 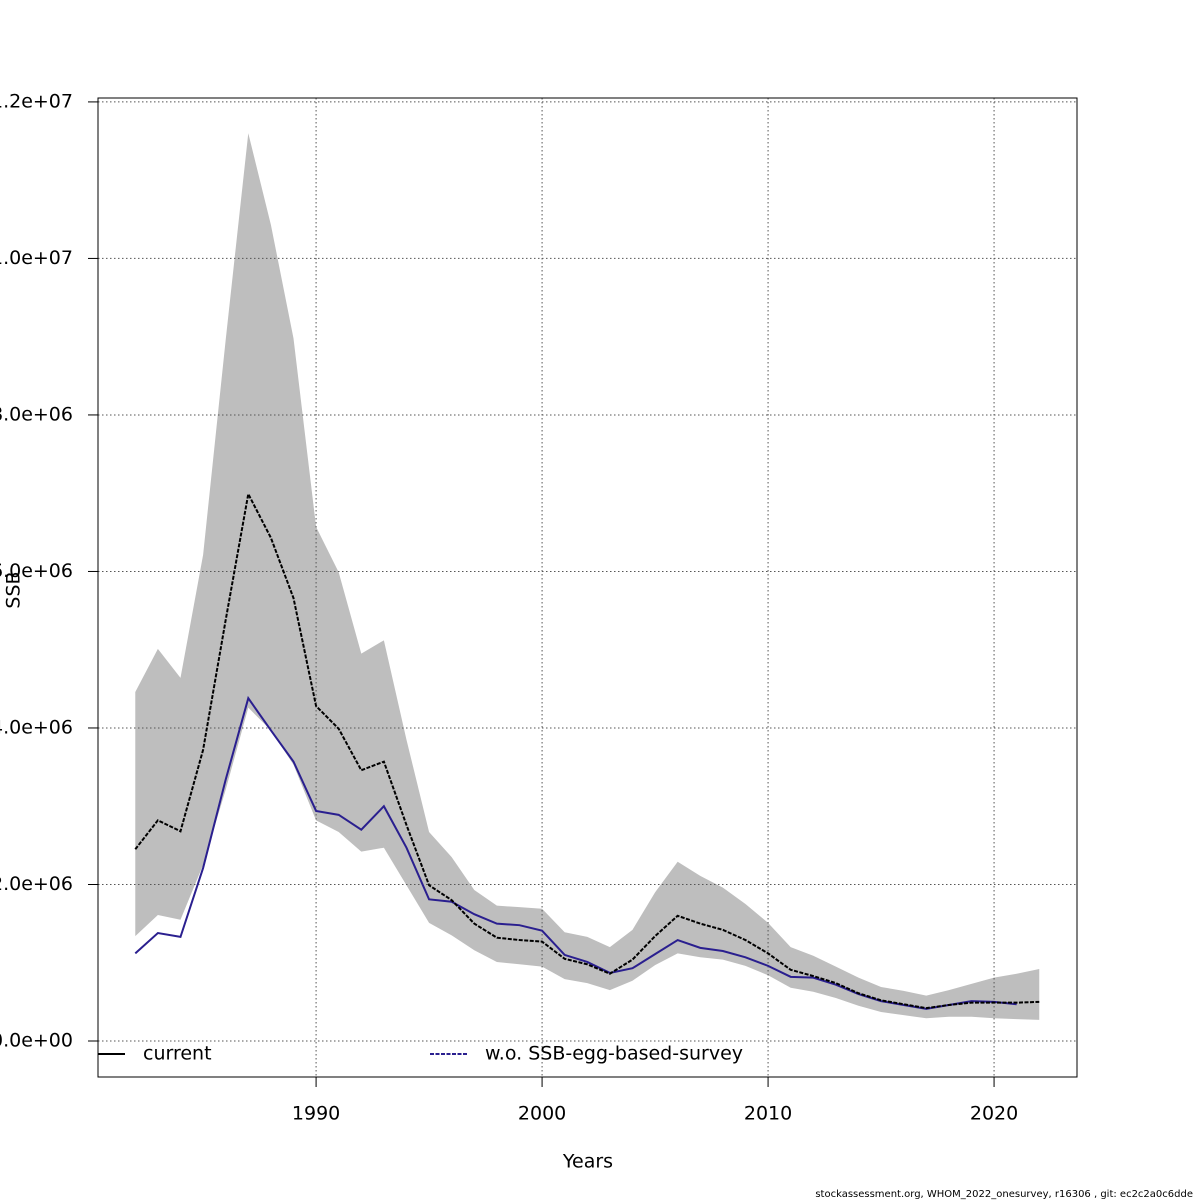 I want to click on x-tick-label: 1990, so click(x=316, y=1114).